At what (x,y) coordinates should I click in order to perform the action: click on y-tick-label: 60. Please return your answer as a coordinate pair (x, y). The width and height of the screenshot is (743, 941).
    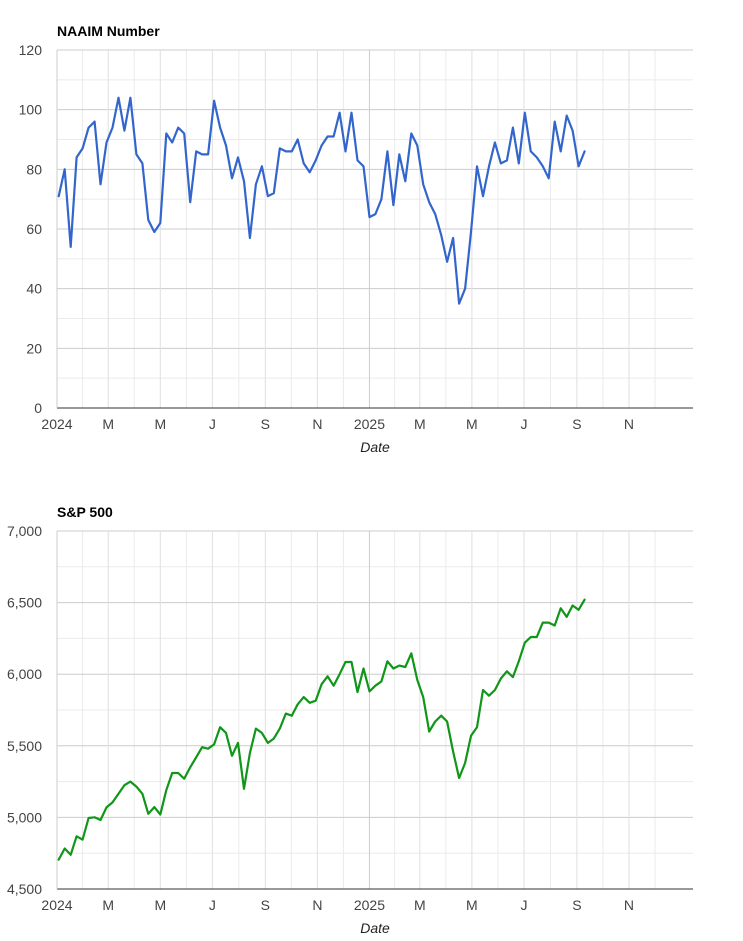
    Looking at the image, I should click on (34, 229).